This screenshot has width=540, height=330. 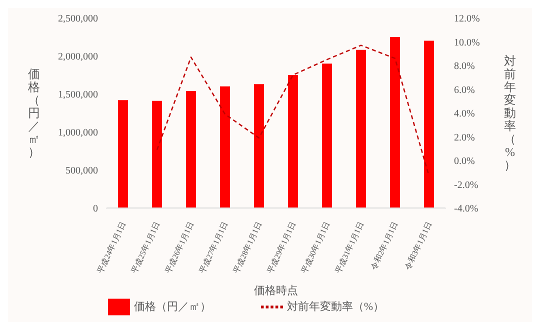 I want to click on y2-tick-label: 4.0%, so click(x=464, y=114).